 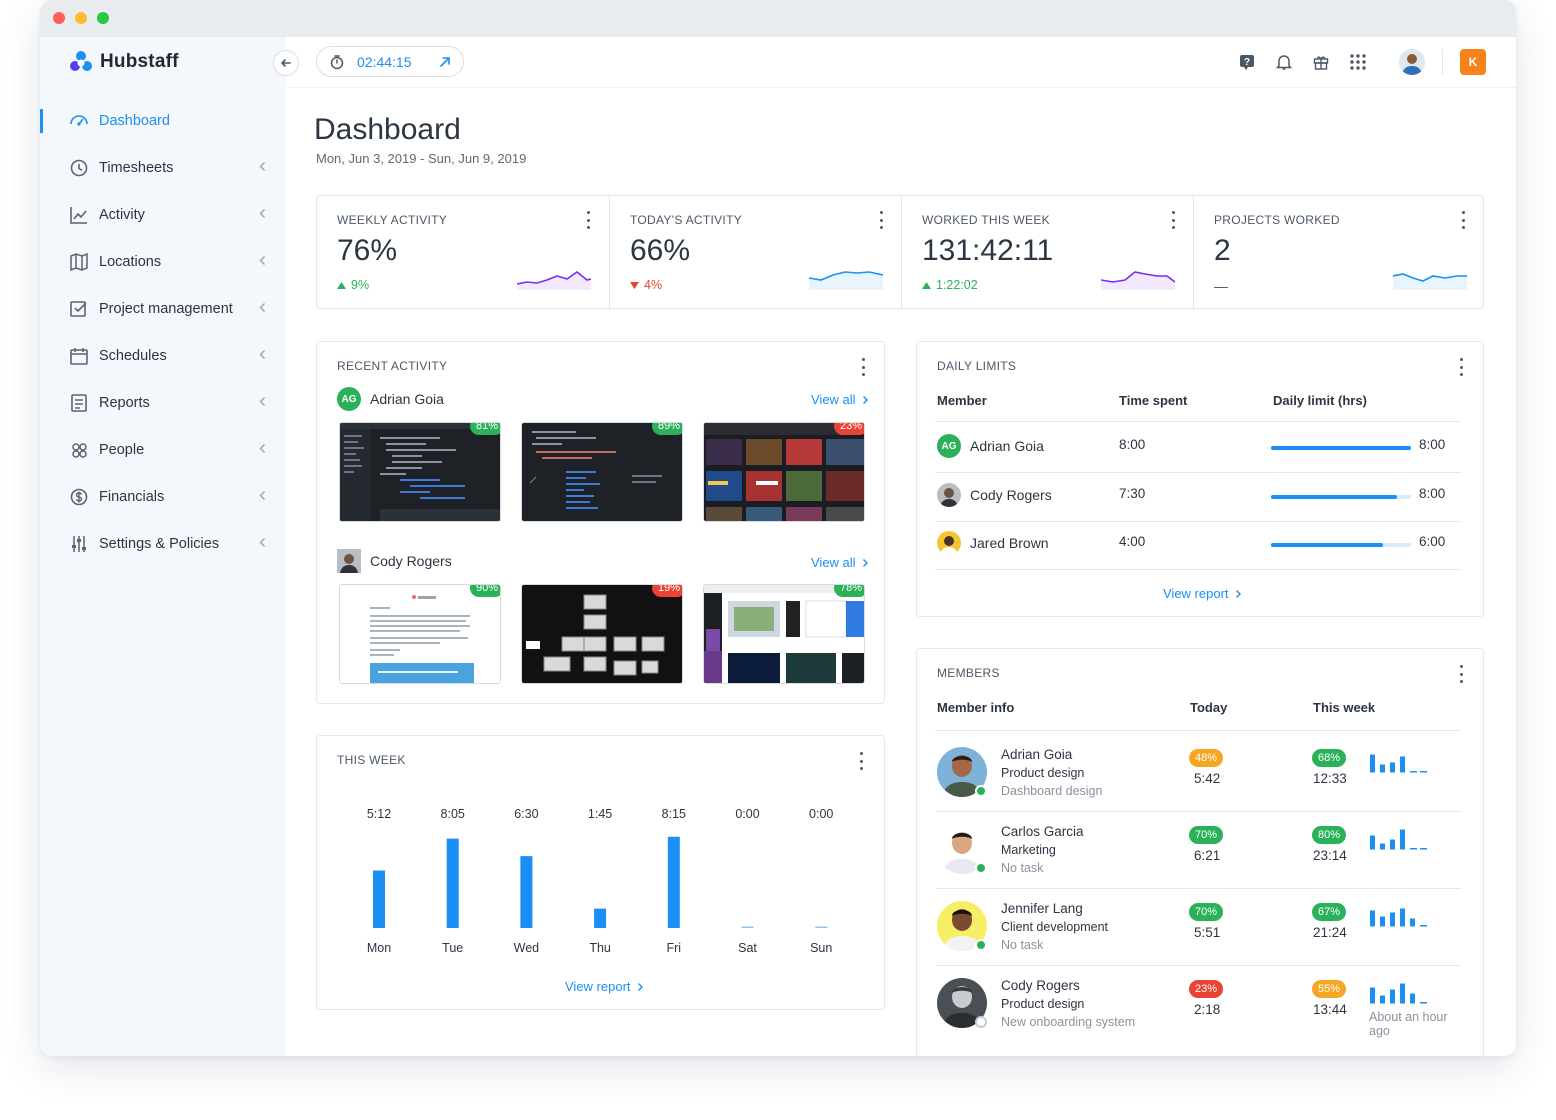 What do you see at coordinates (163, 214) in the screenshot?
I see `sidebar-item-activity: Activity` at bounding box center [163, 214].